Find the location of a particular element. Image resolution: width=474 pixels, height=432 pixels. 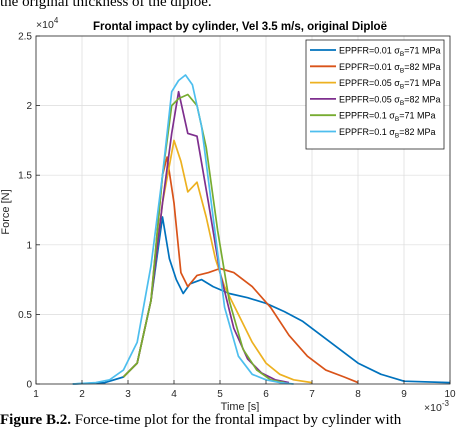

y-tick-label: 0 is located at coordinates (29, 385).